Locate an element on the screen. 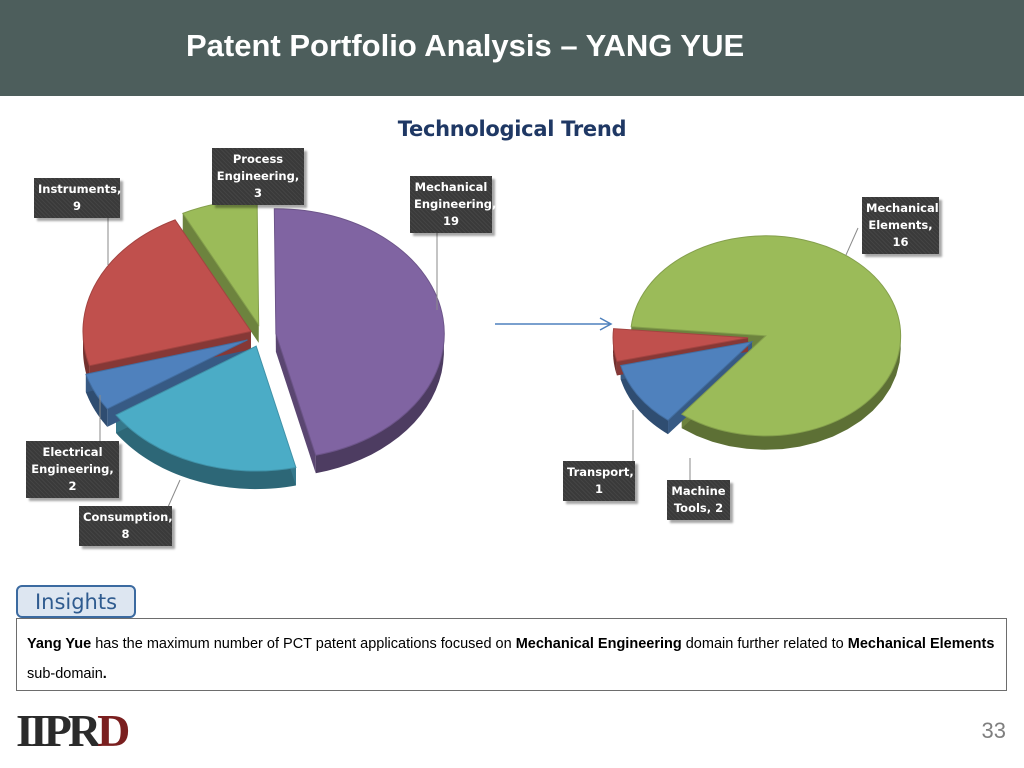 This screenshot has width=1024, height=768. insight-period: . is located at coordinates (104, 674).